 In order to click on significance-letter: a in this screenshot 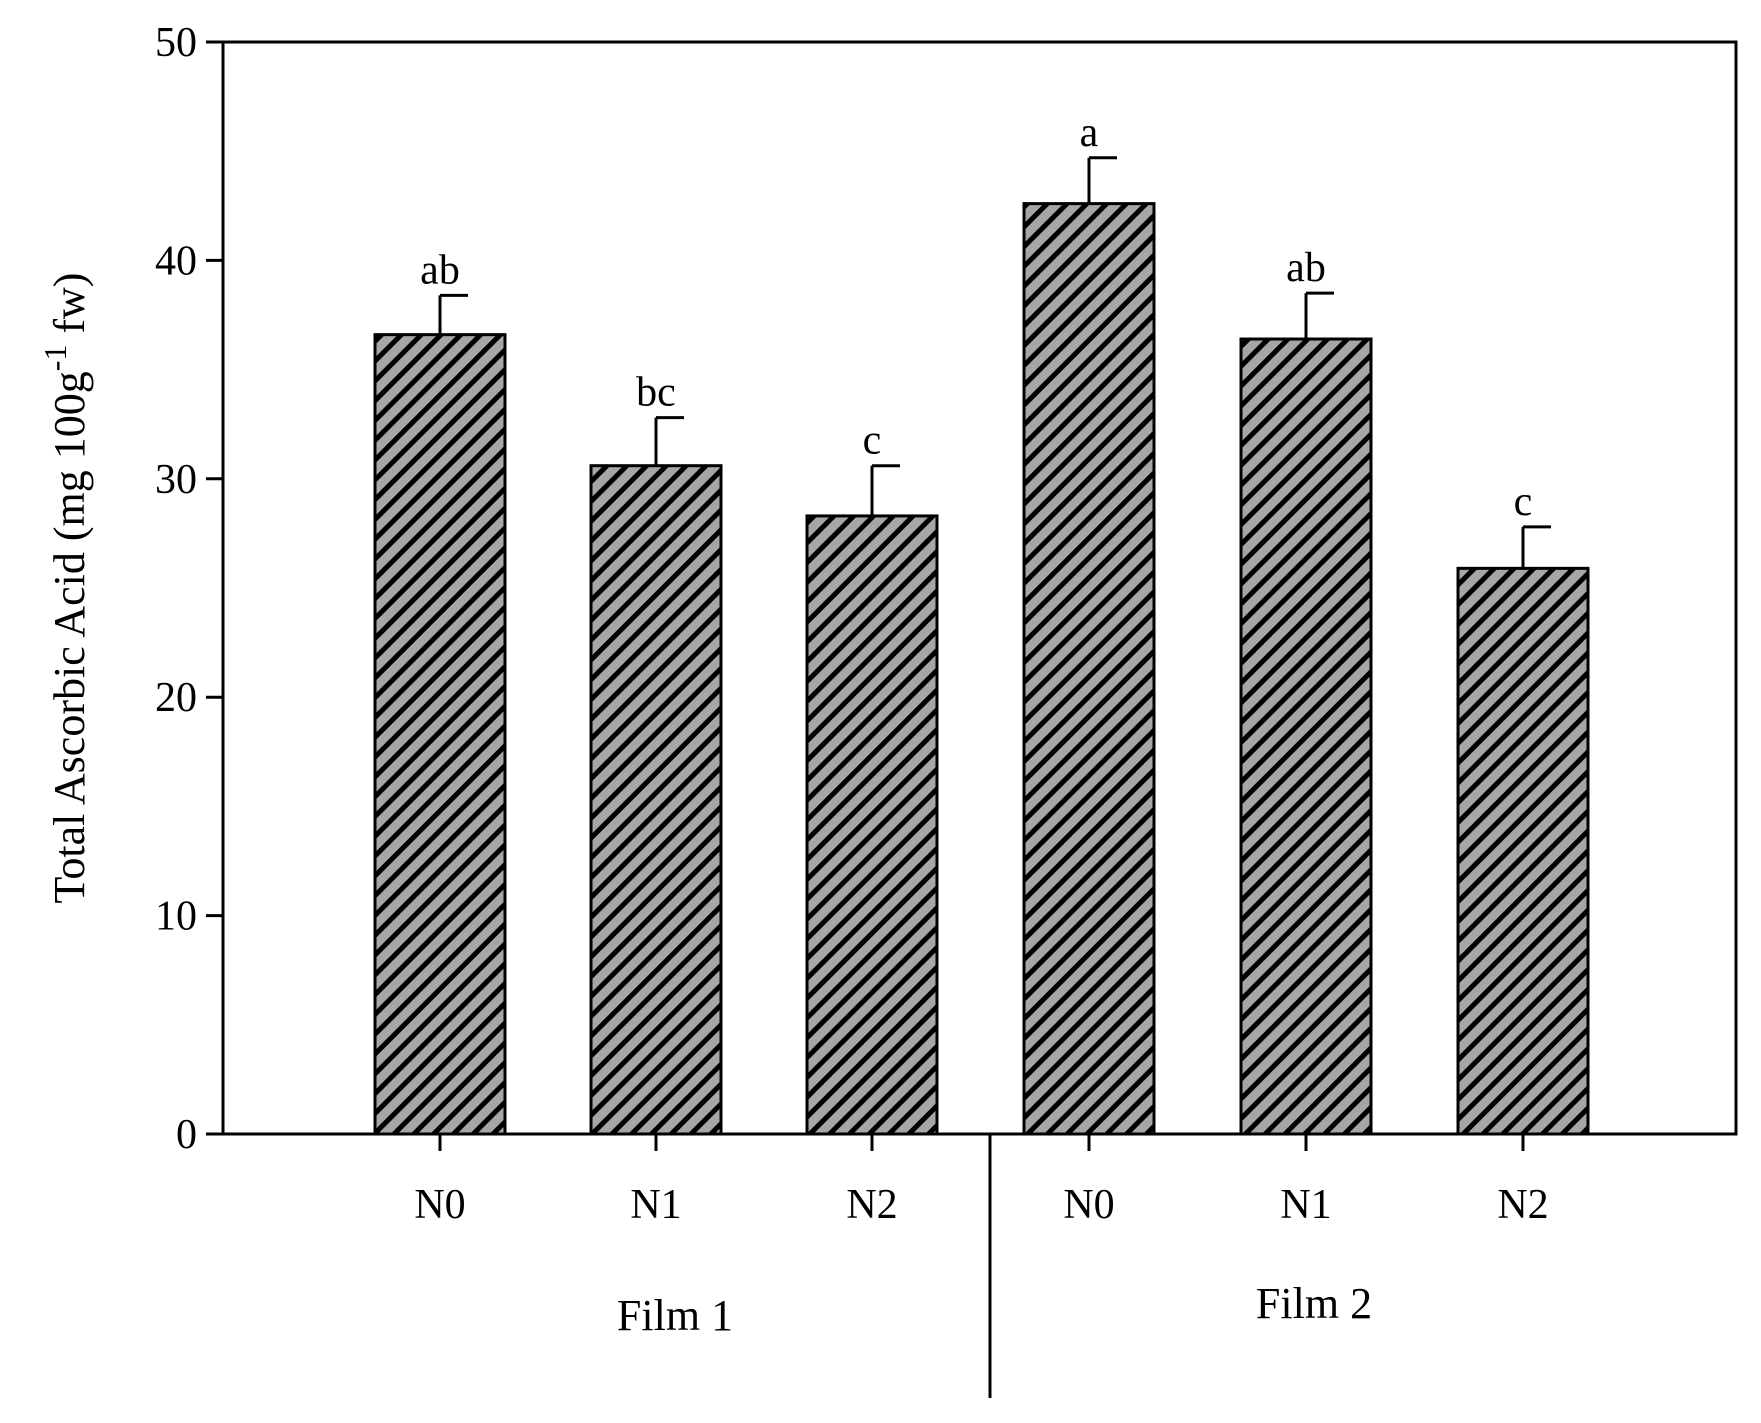, I will do `click(1089, 133)`.